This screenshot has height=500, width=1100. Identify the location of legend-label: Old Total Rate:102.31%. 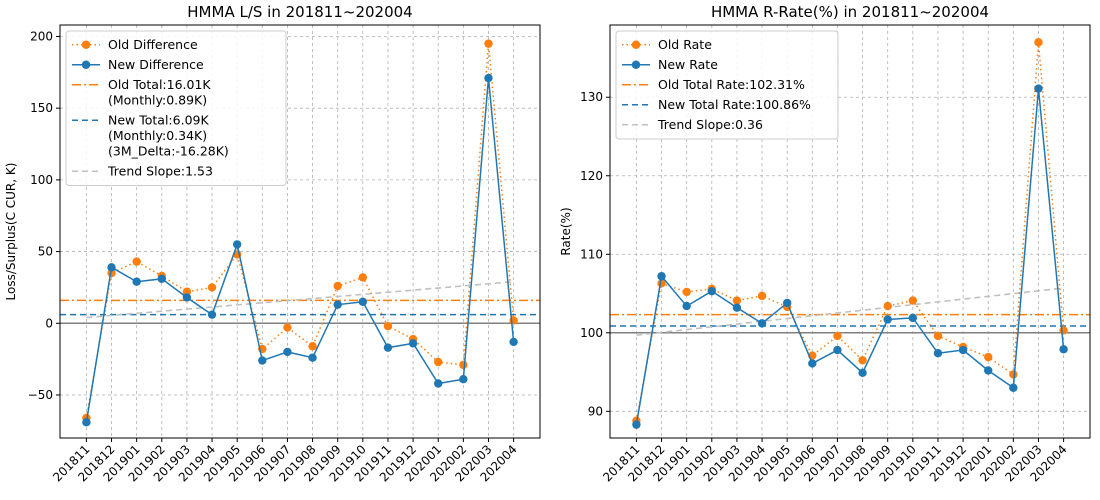
(731, 84).